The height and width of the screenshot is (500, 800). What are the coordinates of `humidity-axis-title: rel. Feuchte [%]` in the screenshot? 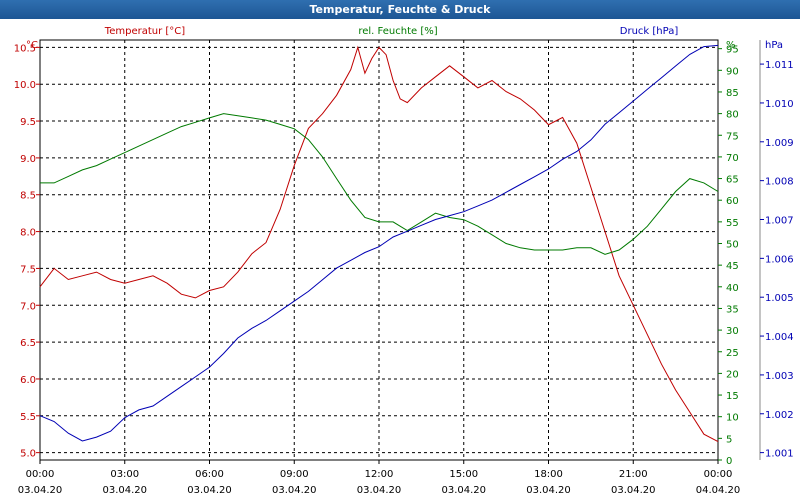 It's located at (397, 31).